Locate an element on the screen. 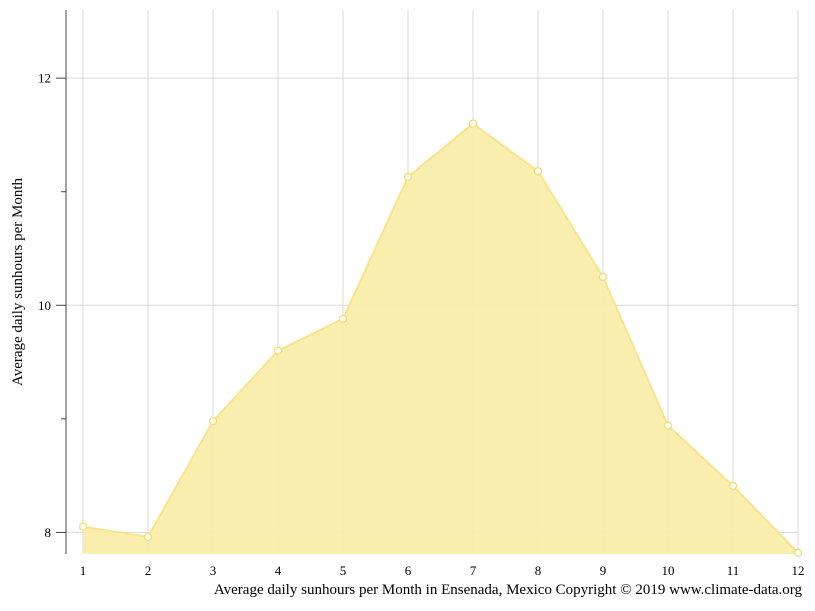 This screenshot has height=611, width=815. x-tick-label: 2 is located at coordinates (148, 570).